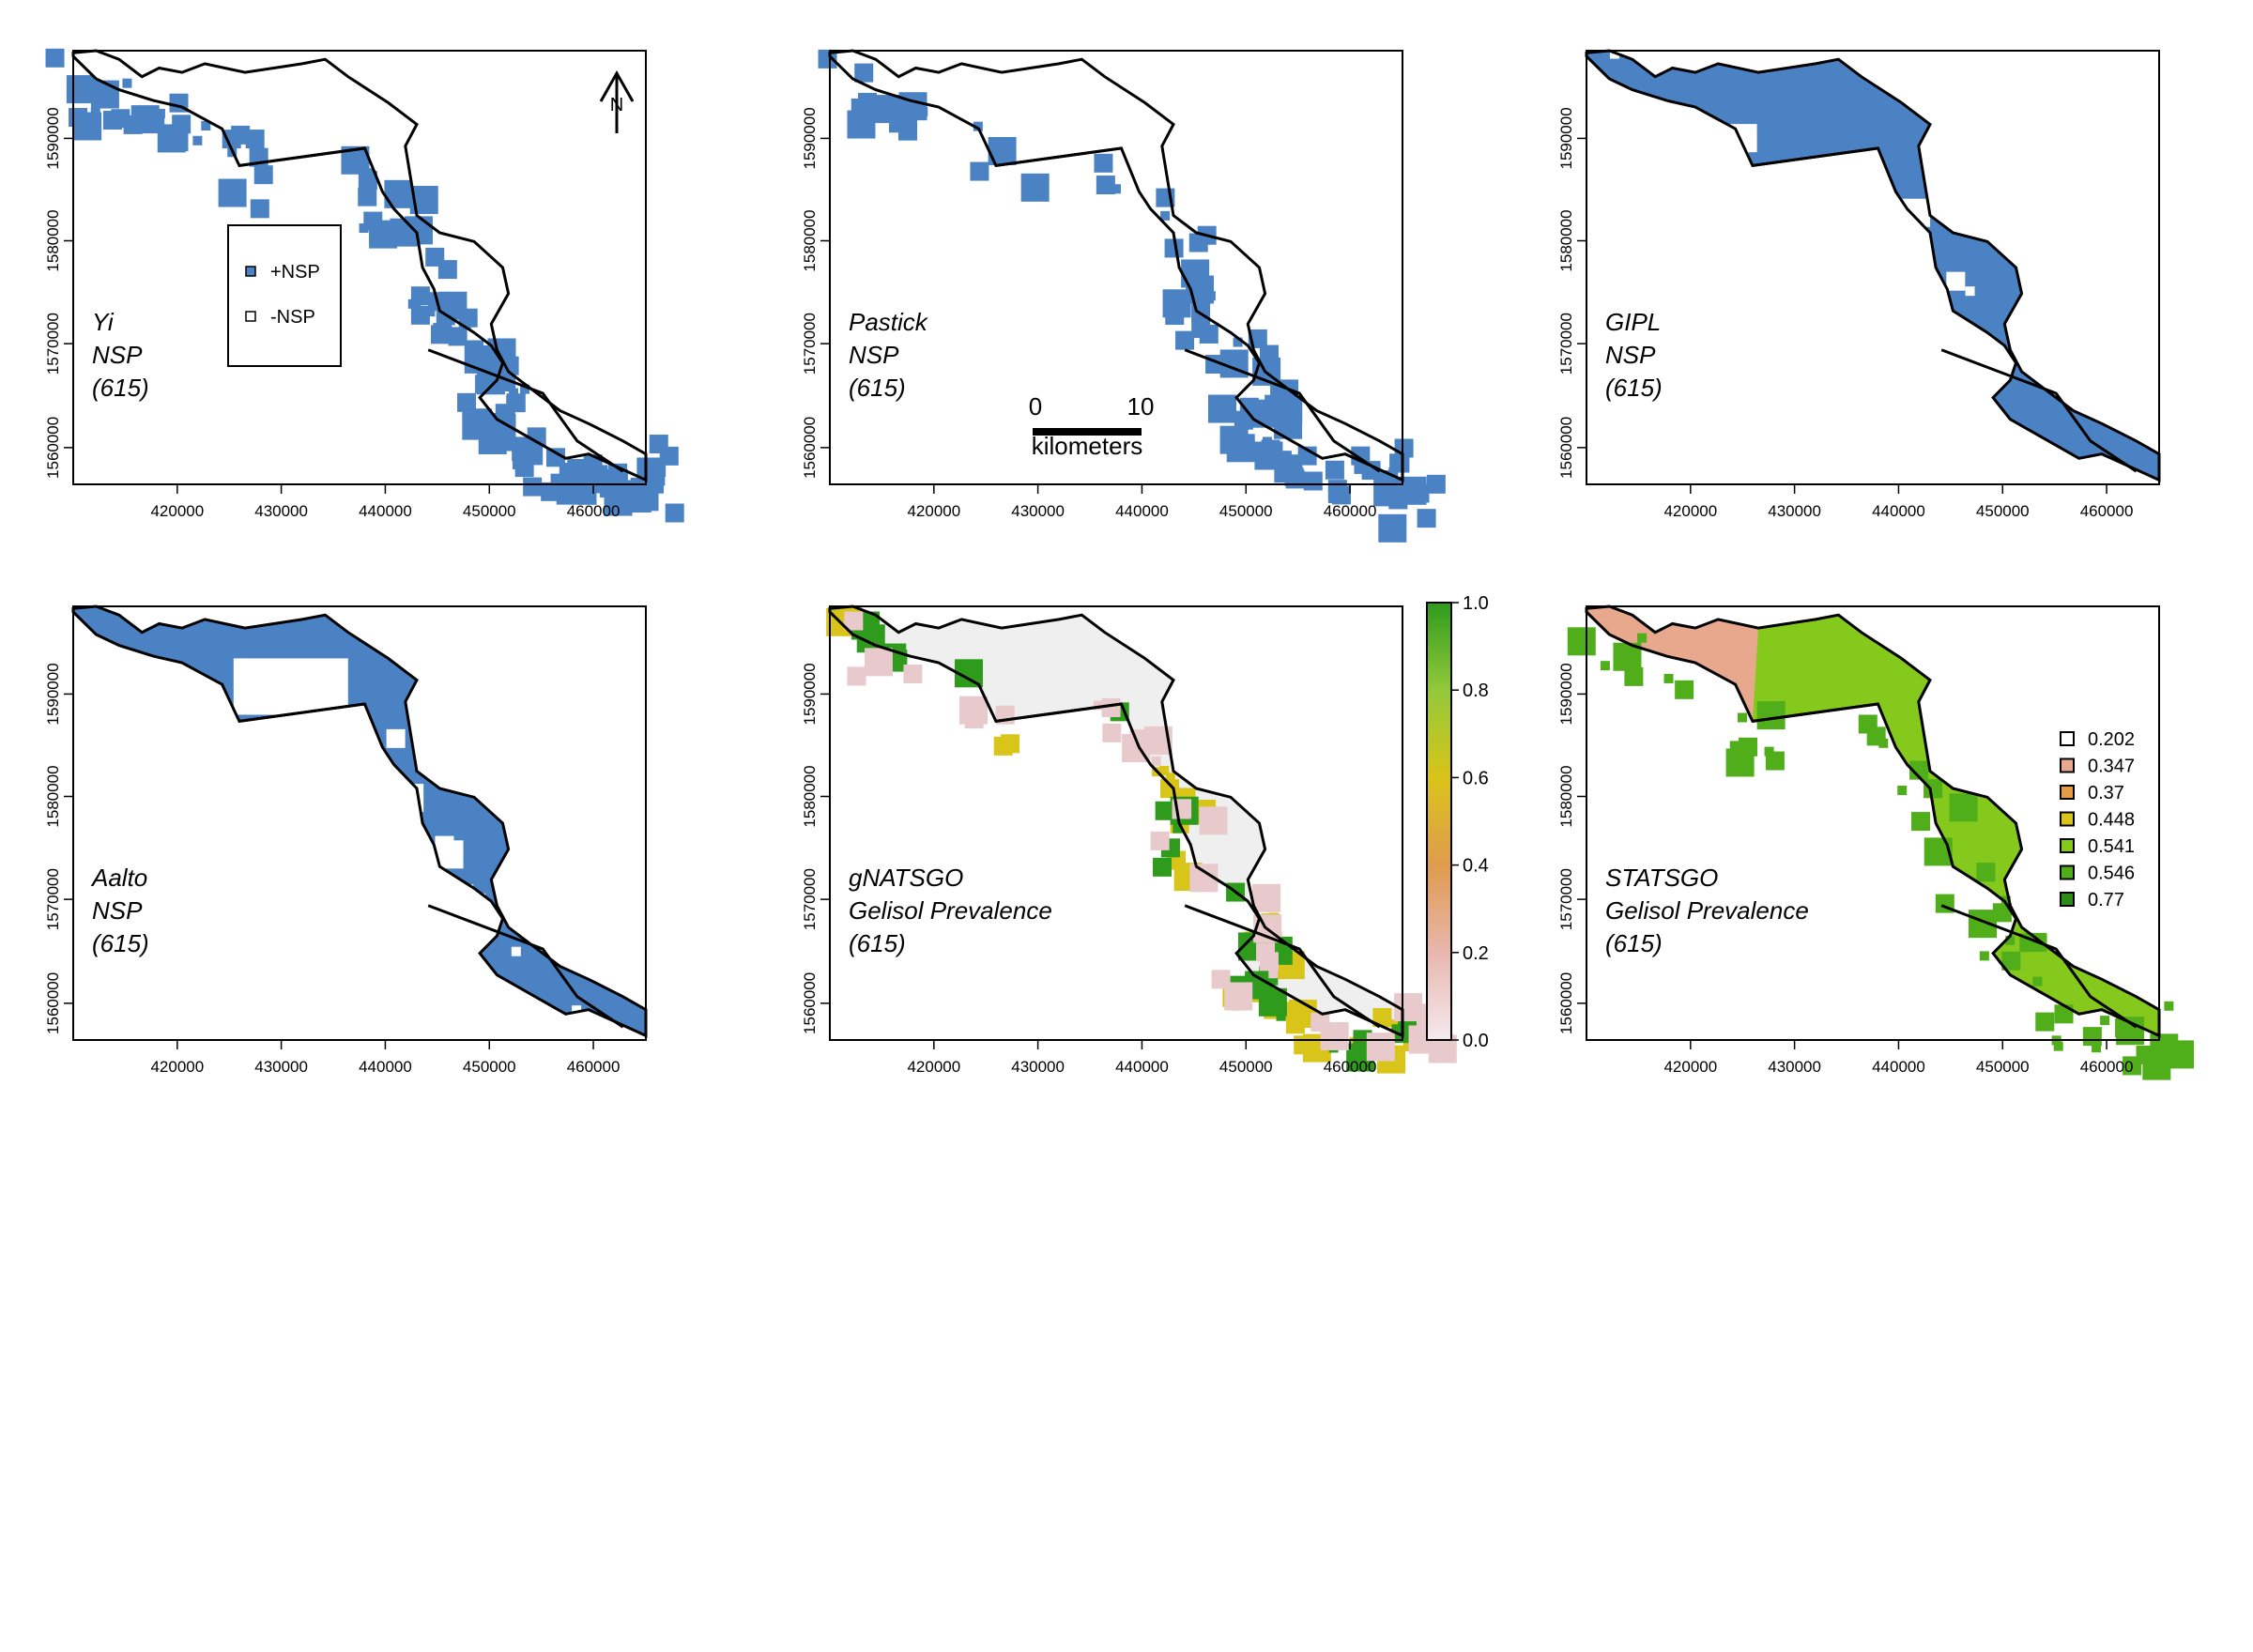 This screenshot has height=1652, width=2253. Describe the element at coordinates (889, 322) in the screenshot. I see `panel-label: Pastick` at that location.